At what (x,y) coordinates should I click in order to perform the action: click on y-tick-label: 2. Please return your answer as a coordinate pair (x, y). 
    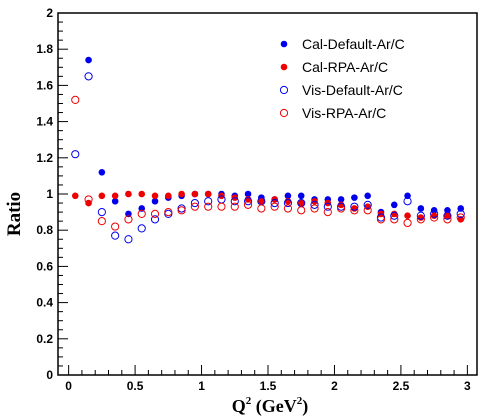
    Looking at the image, I should click on (49, 13).